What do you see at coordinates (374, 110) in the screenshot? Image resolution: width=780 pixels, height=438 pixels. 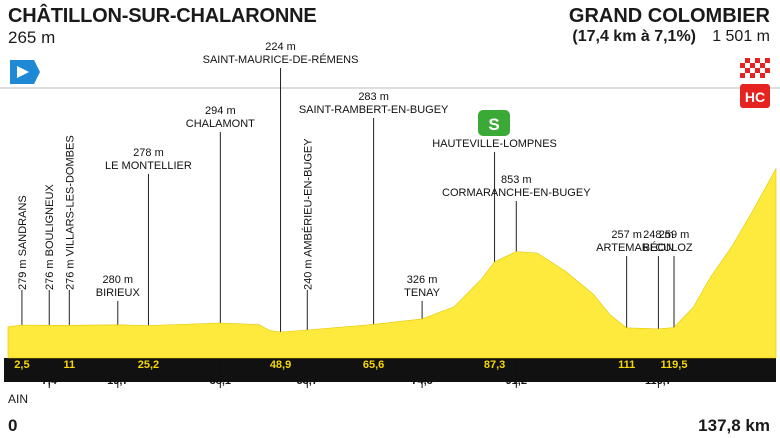 I see `waypoint-name: SAINT-RAMBERT-EN-BUGEY` at bounding box center [374, 110].